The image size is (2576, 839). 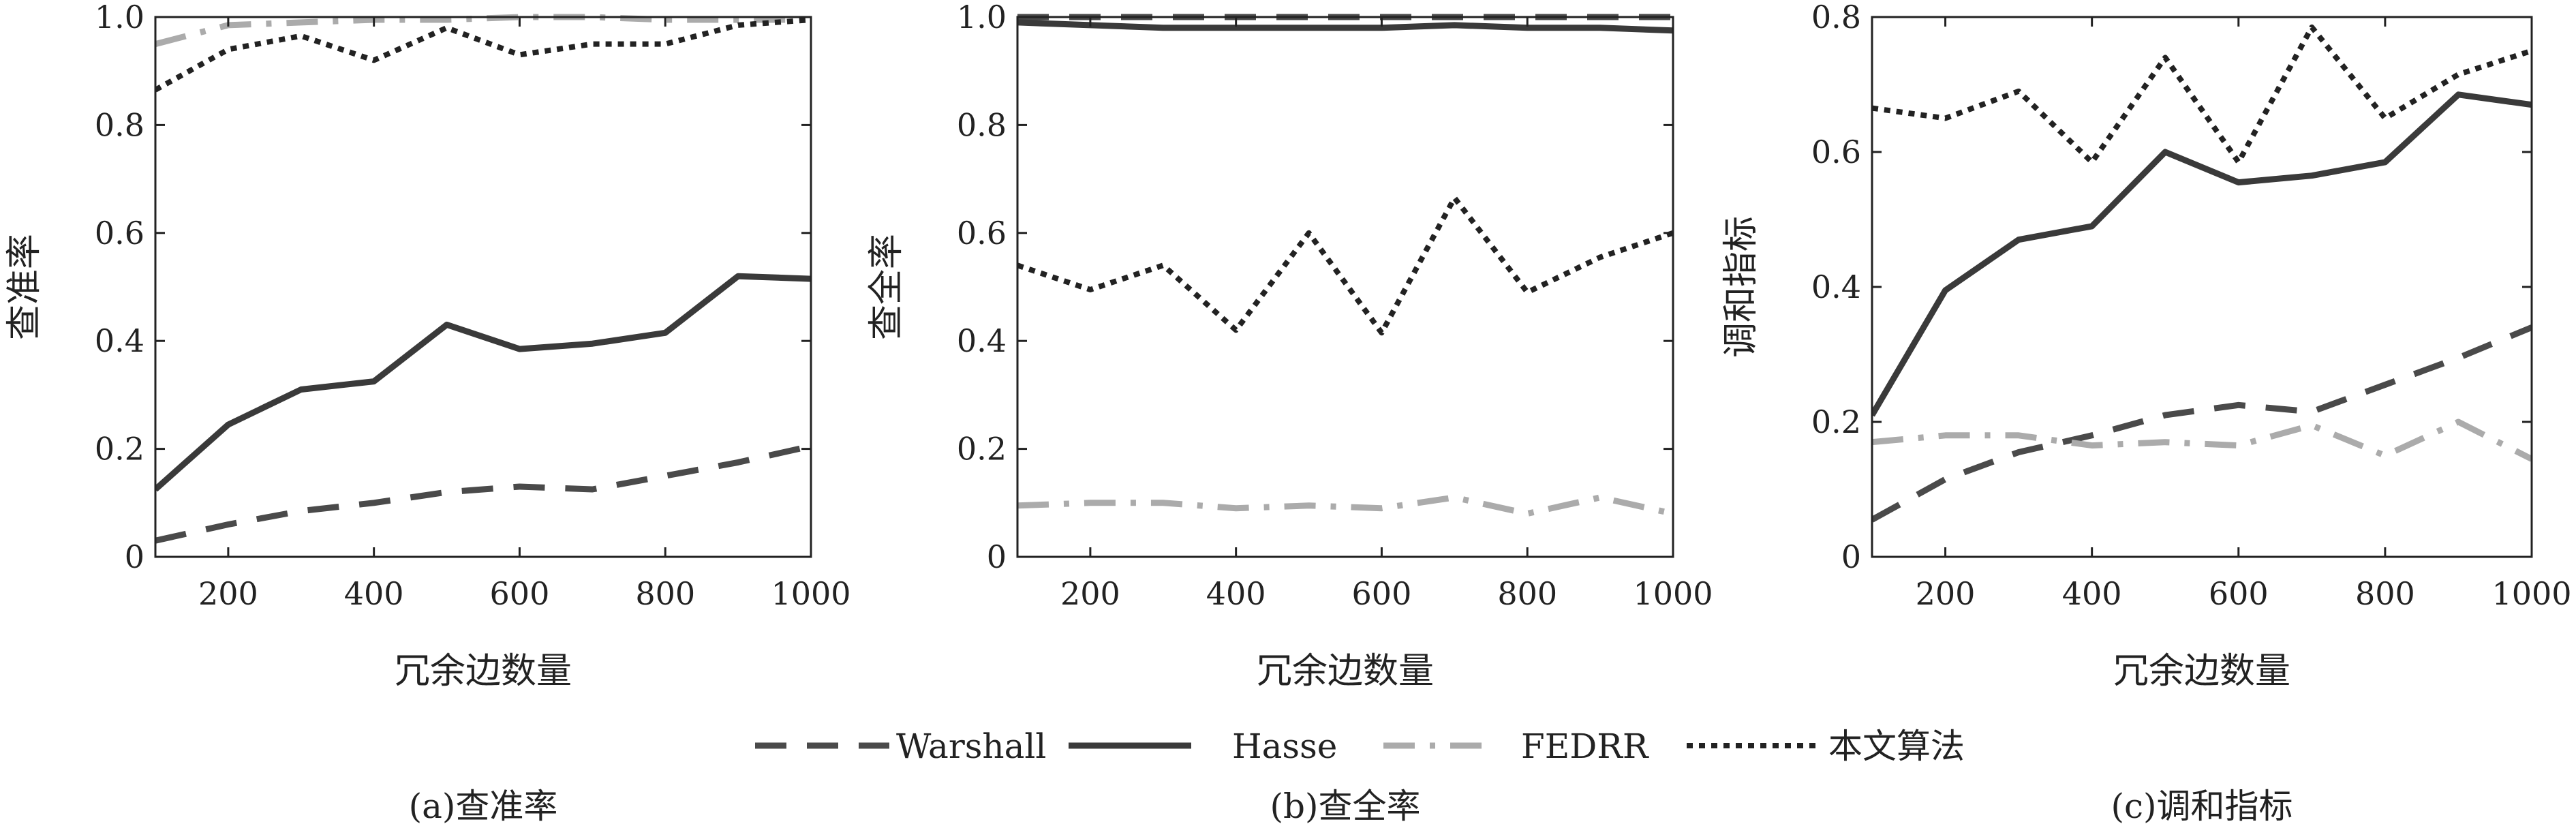 I want to click on legend-label-Warshall: Warshall, so click(x=971, y=746).